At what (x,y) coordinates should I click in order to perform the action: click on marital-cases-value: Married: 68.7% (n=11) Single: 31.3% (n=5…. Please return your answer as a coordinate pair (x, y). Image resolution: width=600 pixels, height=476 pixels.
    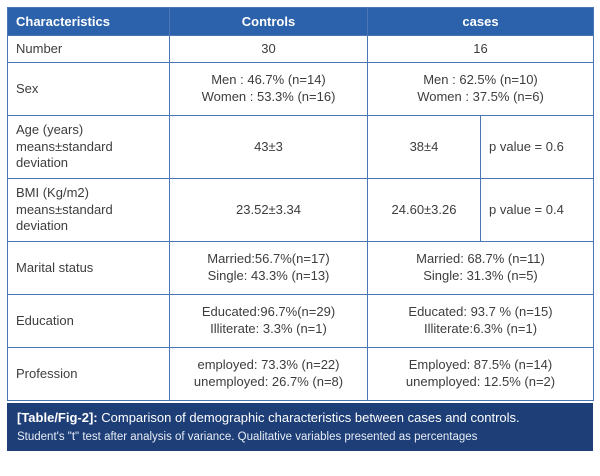
    Looking at the image, I should click on (480, 268).